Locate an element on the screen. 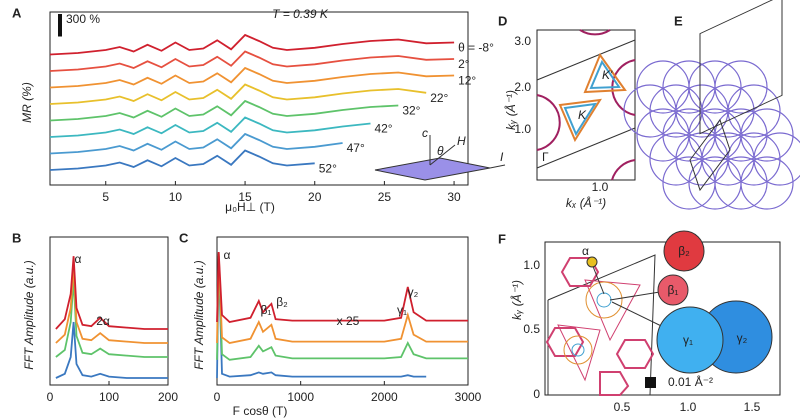 The image size is (800, 418). x-tick-label: 1.5 is located at coordinates (752, 407).